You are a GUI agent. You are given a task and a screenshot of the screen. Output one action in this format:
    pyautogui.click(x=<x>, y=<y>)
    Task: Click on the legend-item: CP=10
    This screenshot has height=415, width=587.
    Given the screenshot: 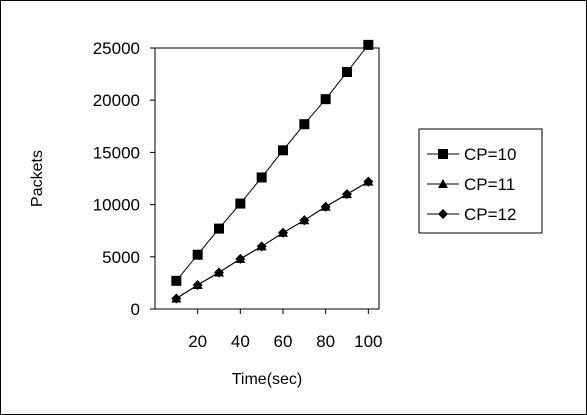 What is the action you would take?
    pyautogui.click(x=471, y=154)
    